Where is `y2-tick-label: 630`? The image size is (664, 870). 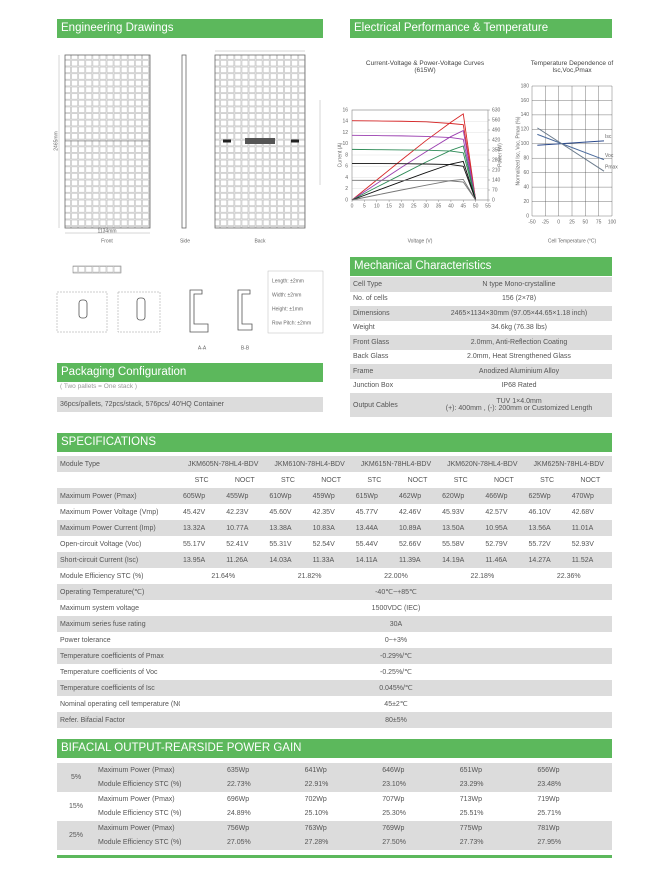 y2-tick-label: 630 is located at coordinates (496, 110).